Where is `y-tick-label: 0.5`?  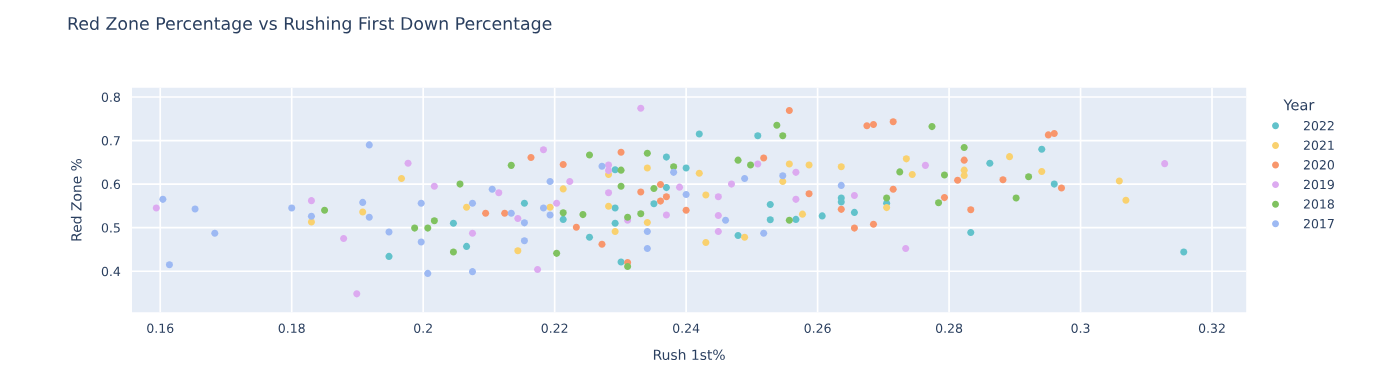
y-tick-label: 0.5 is located at coordinates (110, 228).